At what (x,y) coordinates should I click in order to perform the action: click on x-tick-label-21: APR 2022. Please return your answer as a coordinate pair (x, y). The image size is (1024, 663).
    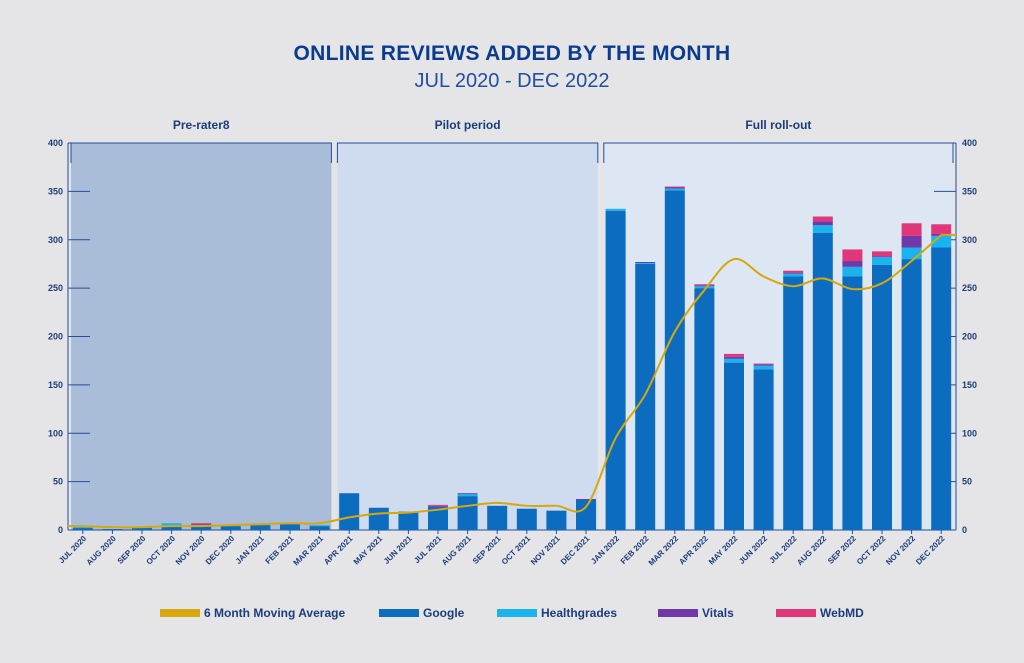
    Looking at the image, I should click on (693, 550).